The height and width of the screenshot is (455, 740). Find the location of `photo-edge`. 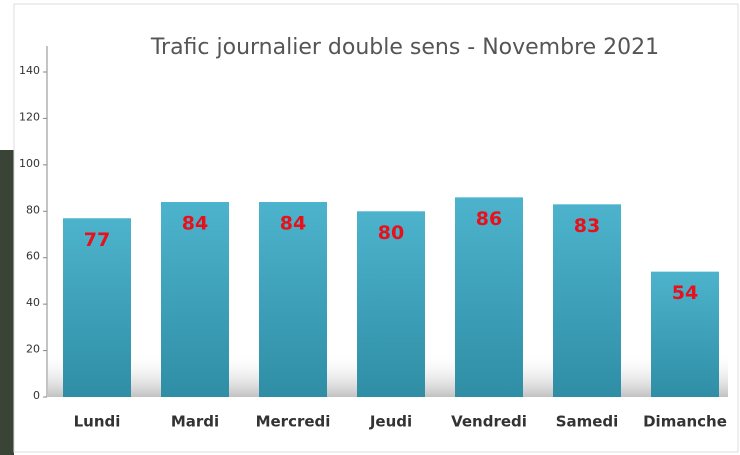

photo-edge is located at coordinates (7, 302).